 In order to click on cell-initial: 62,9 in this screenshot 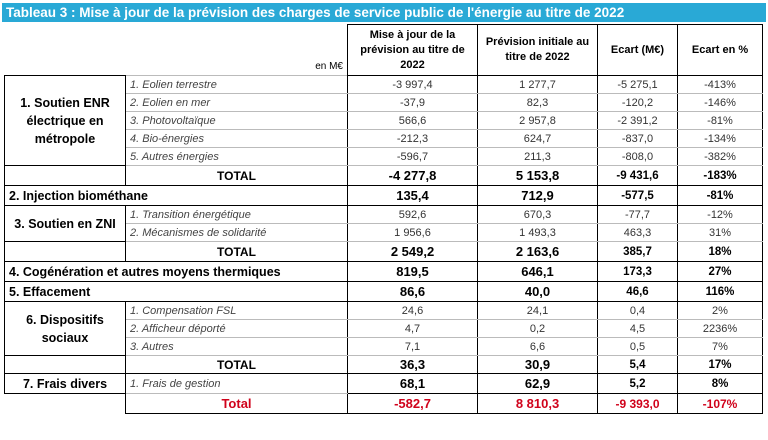, I will do `click(537, 383)`.